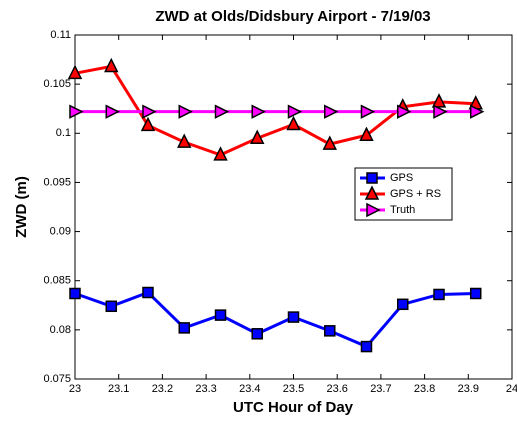 The width and height of the screenshot is (517, 424). What do you see at coordinates (57, 84) in the screenshot?
I see `y-tick-label: 0.105` at bounding box center [57, 84].